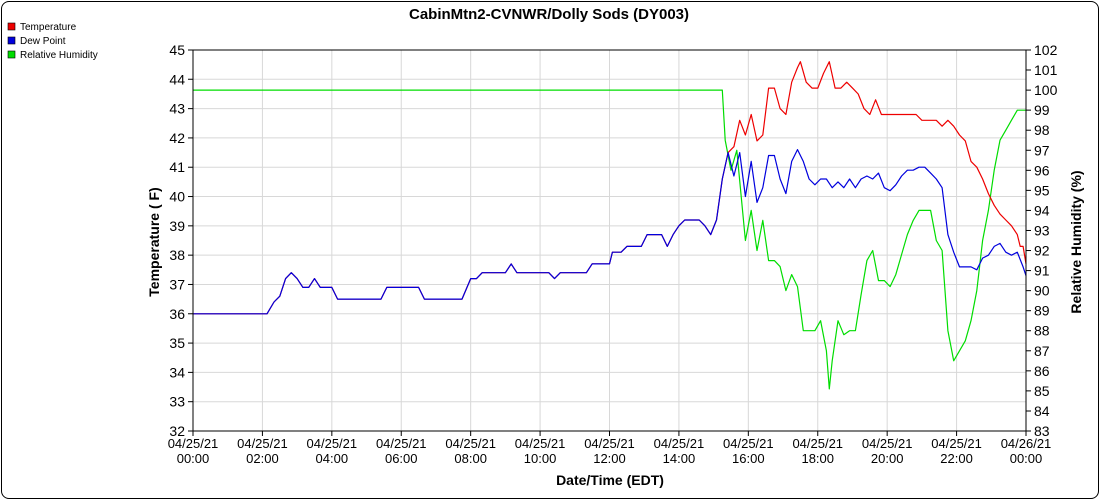 This screenshot has width=1100, height=500. What do you see at coordinates (1046, 50) in the screenshot?
I see `y2-tick-label: 102` at bounding box center [1046, 50].